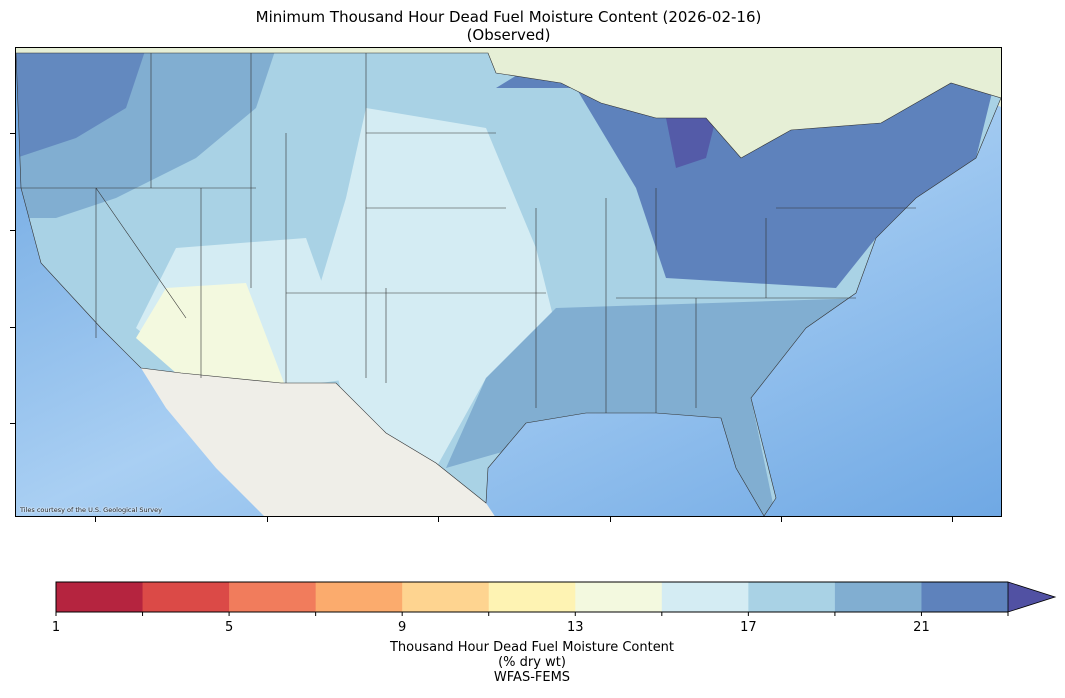 This screenshot has height=698, width=1065. What do you see at coordinates (508, 35) in the screenshot?
I see `map-subtitle: (Observed)` at bounding box center [508, 35].